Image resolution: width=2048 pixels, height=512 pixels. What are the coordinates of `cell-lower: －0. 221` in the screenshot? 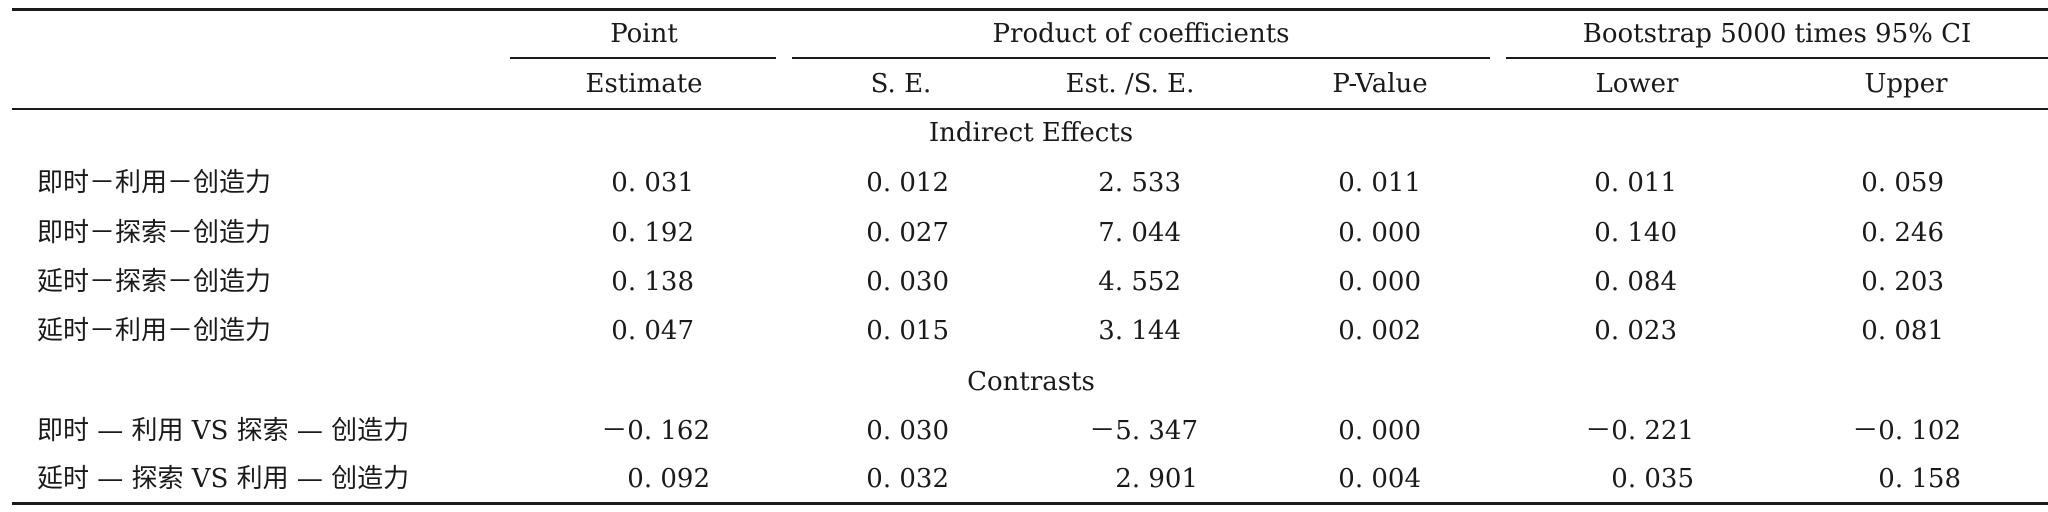 It's located at (1639, 431).